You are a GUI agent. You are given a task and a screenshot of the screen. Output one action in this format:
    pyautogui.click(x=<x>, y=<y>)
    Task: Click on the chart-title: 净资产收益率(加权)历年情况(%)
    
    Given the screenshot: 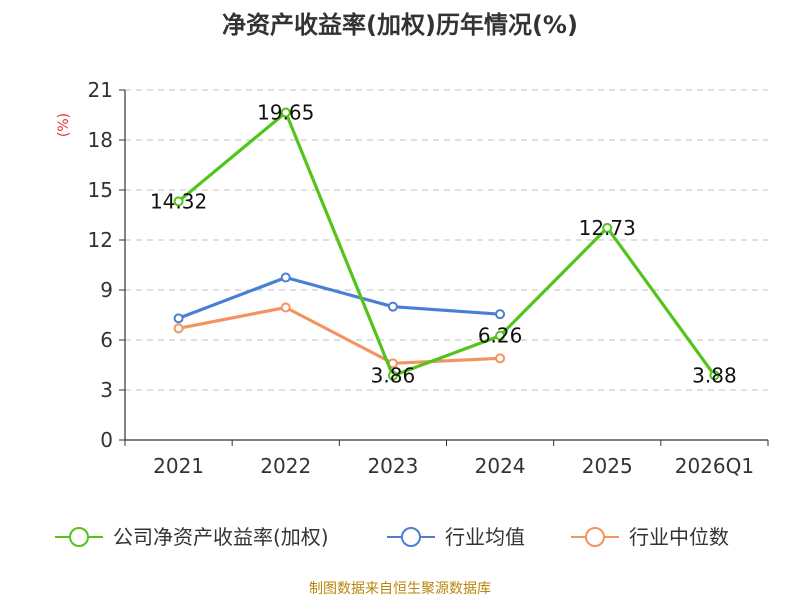 What is the action you would take?
    pyautogui.click(x=400, y=25)
    